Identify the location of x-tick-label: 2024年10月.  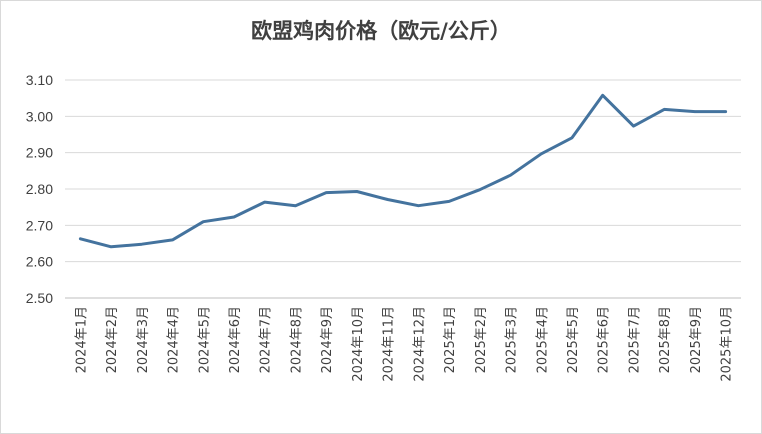
(358, 344).